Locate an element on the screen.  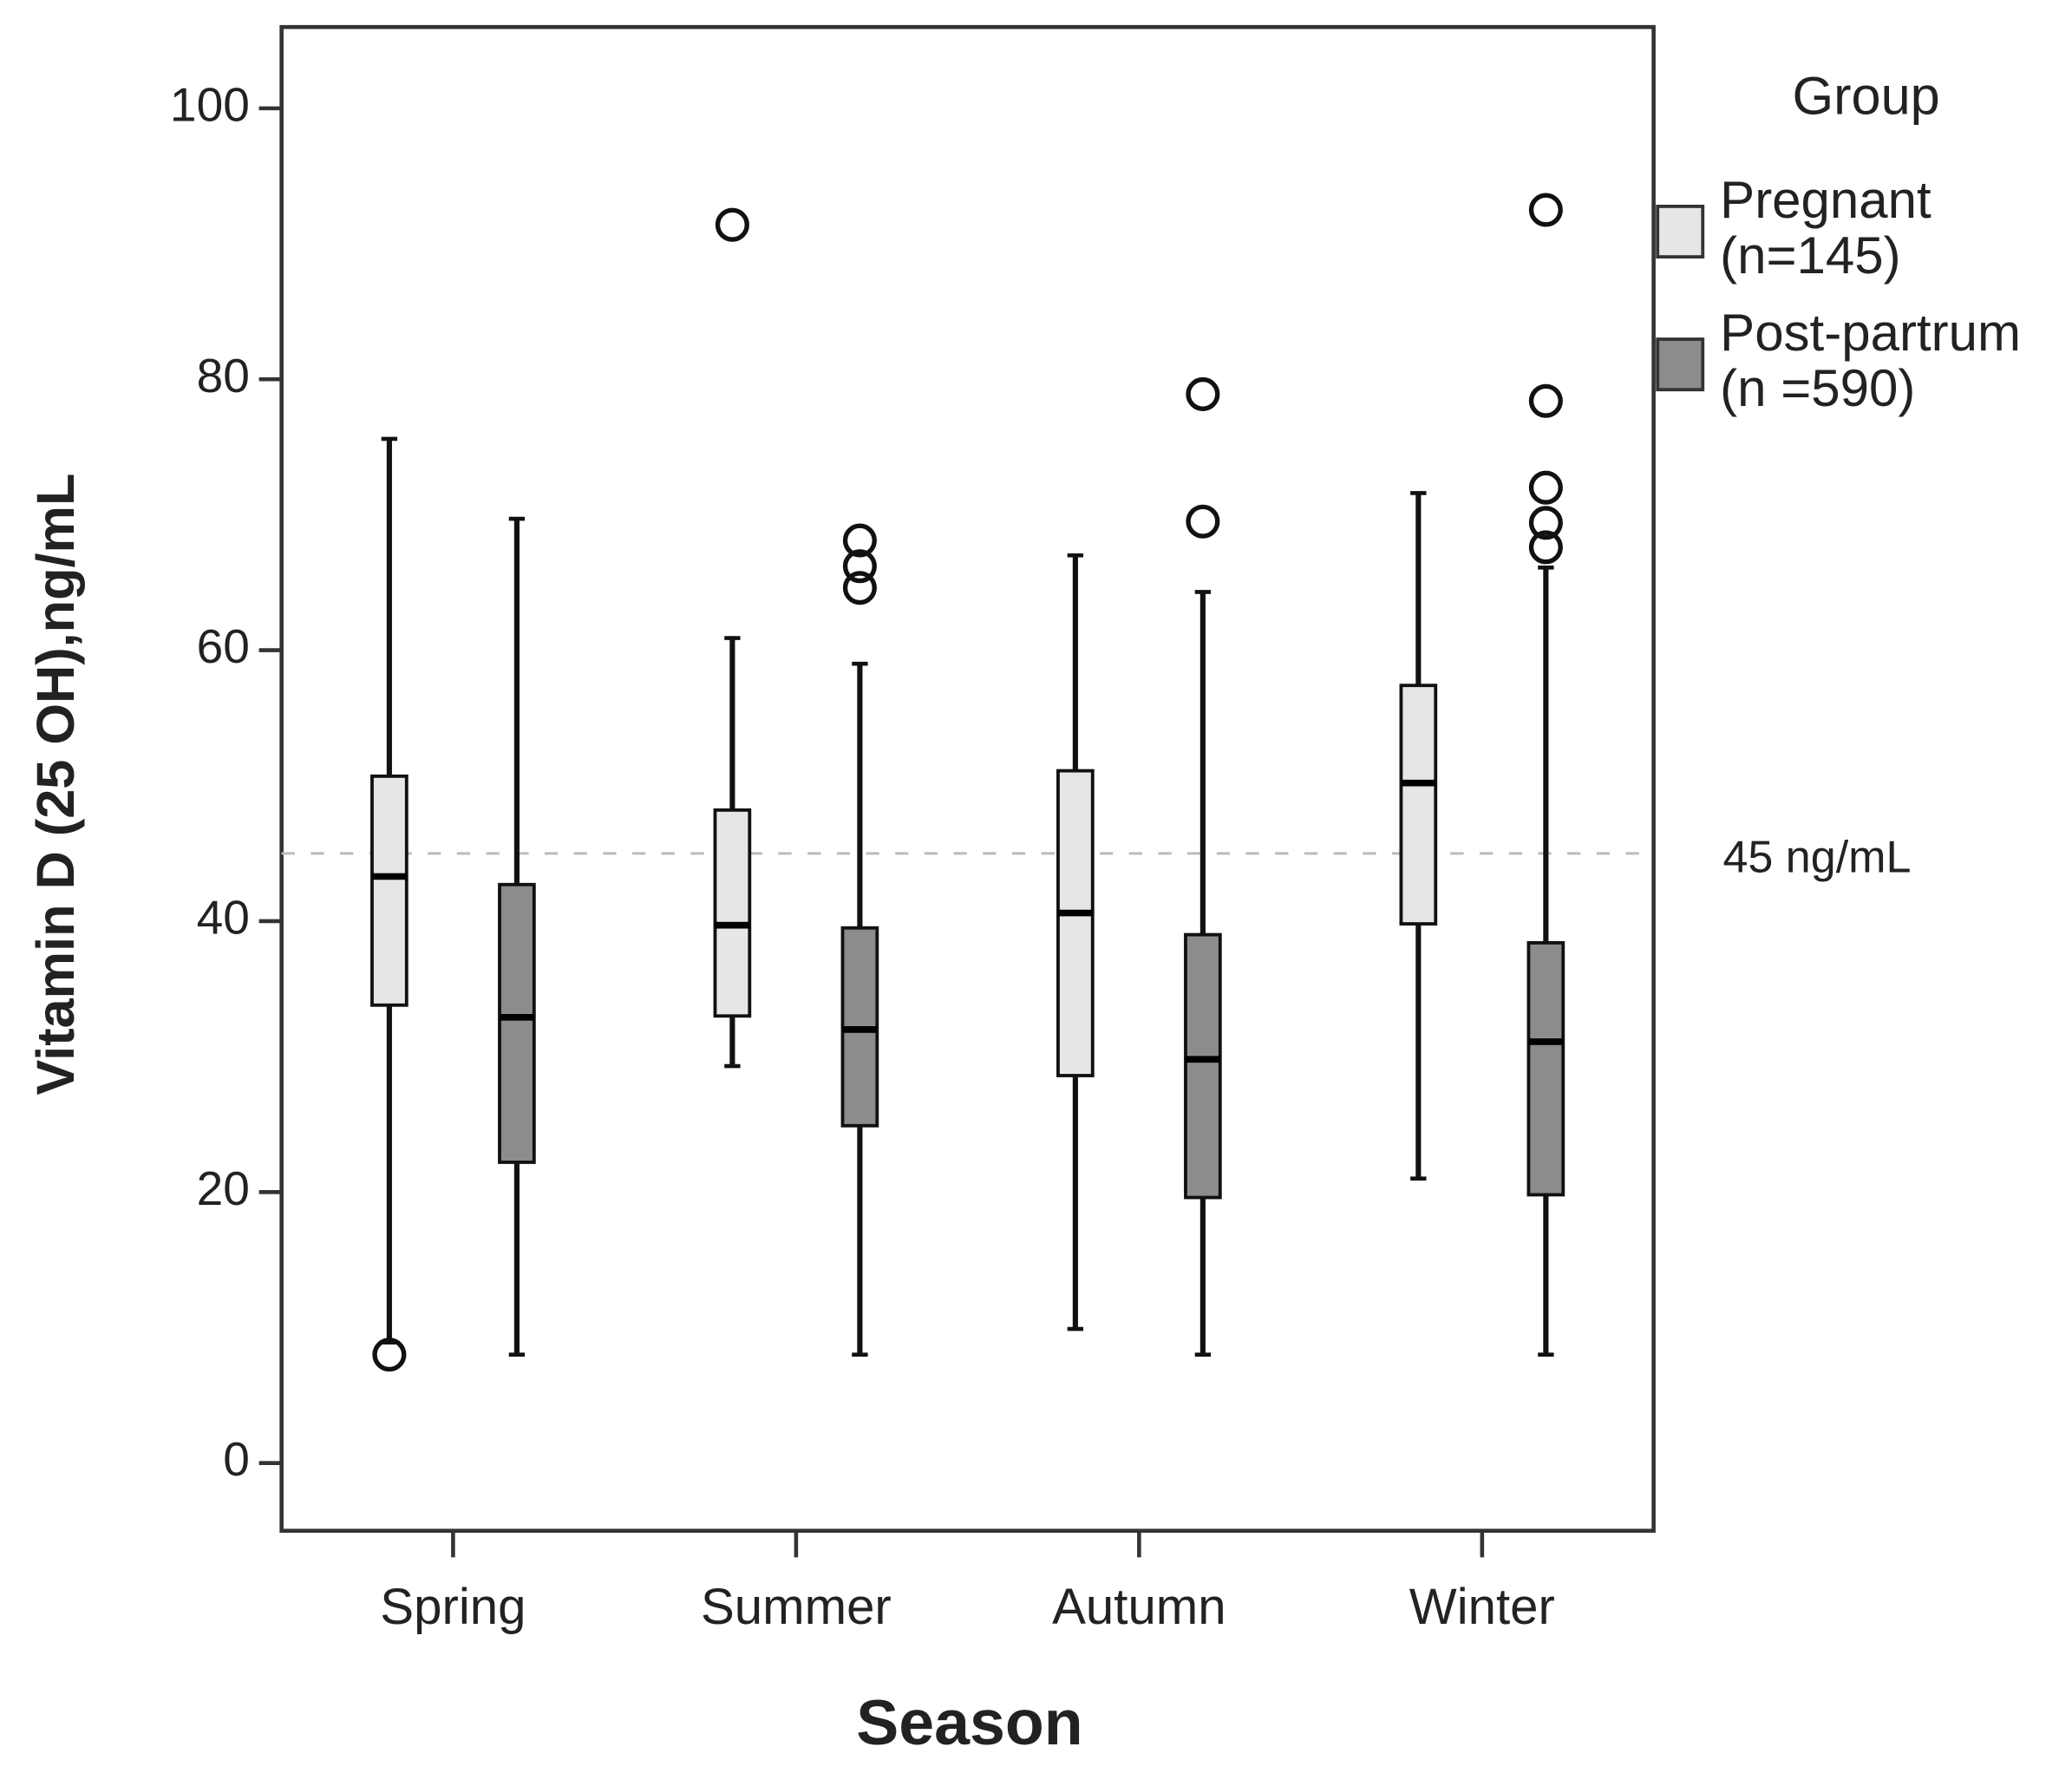
y-tick-label: 80 is located at coordinates (224, 375).